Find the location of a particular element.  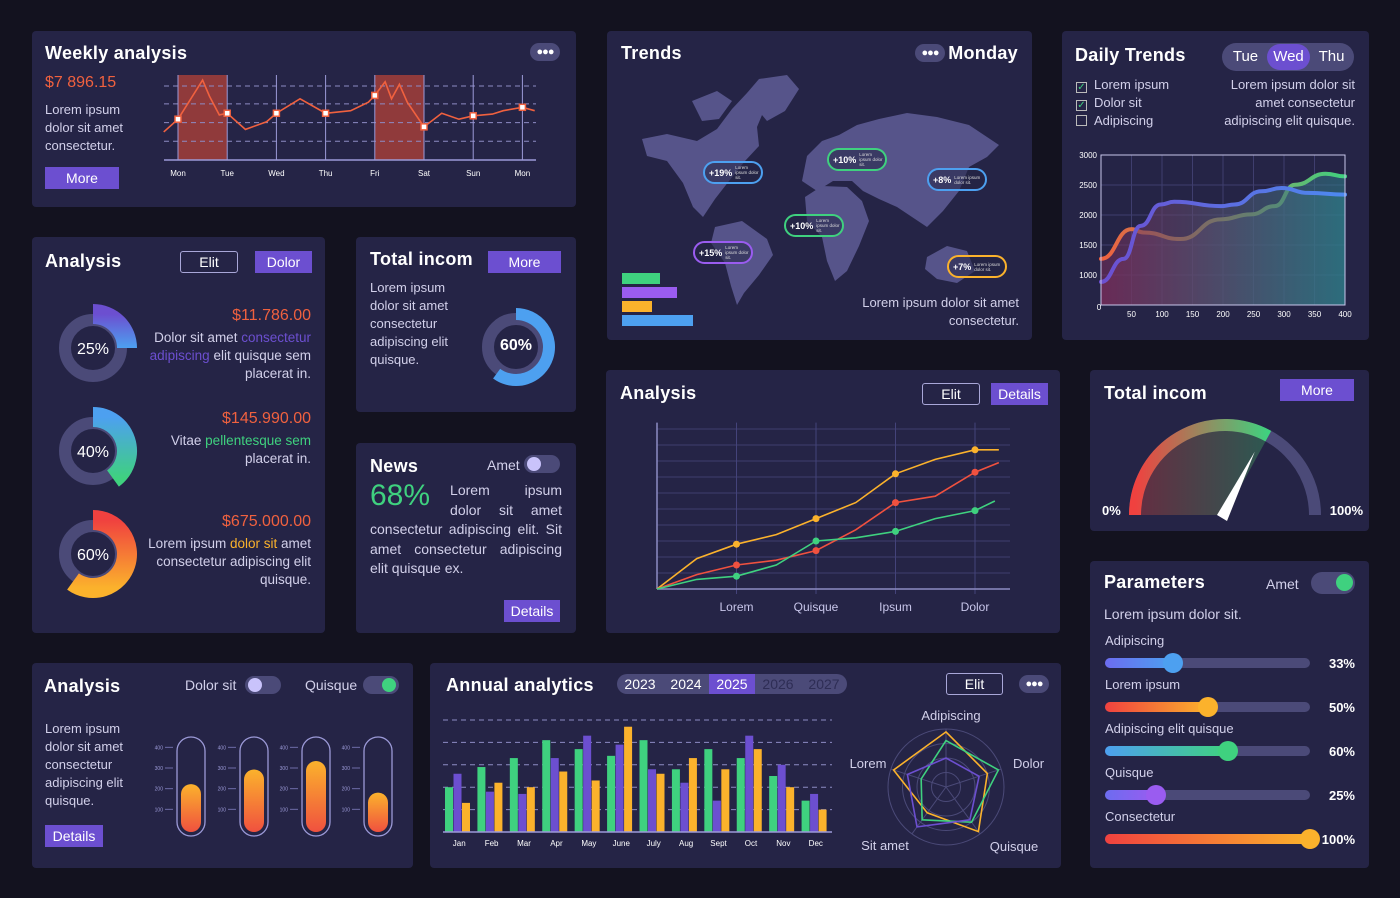

text: elit quisque sem placerat in. is located at coordinates (260, 364).